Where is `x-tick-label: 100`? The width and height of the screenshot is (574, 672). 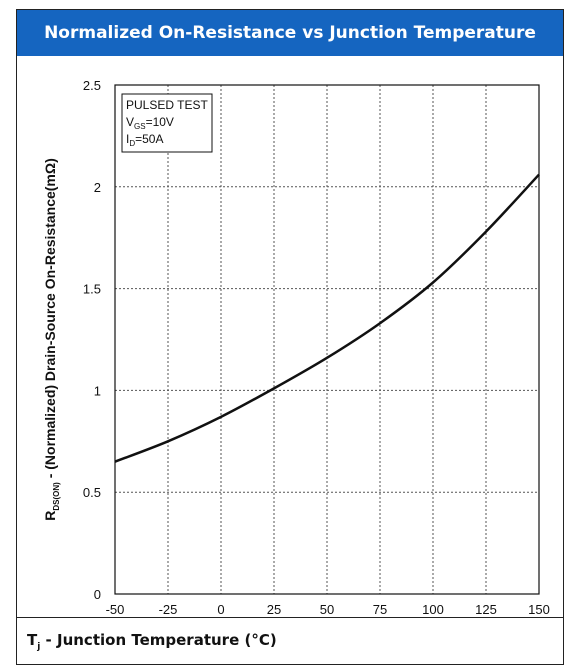
x-tick-label: 100 is located at coordinates (433, 609).